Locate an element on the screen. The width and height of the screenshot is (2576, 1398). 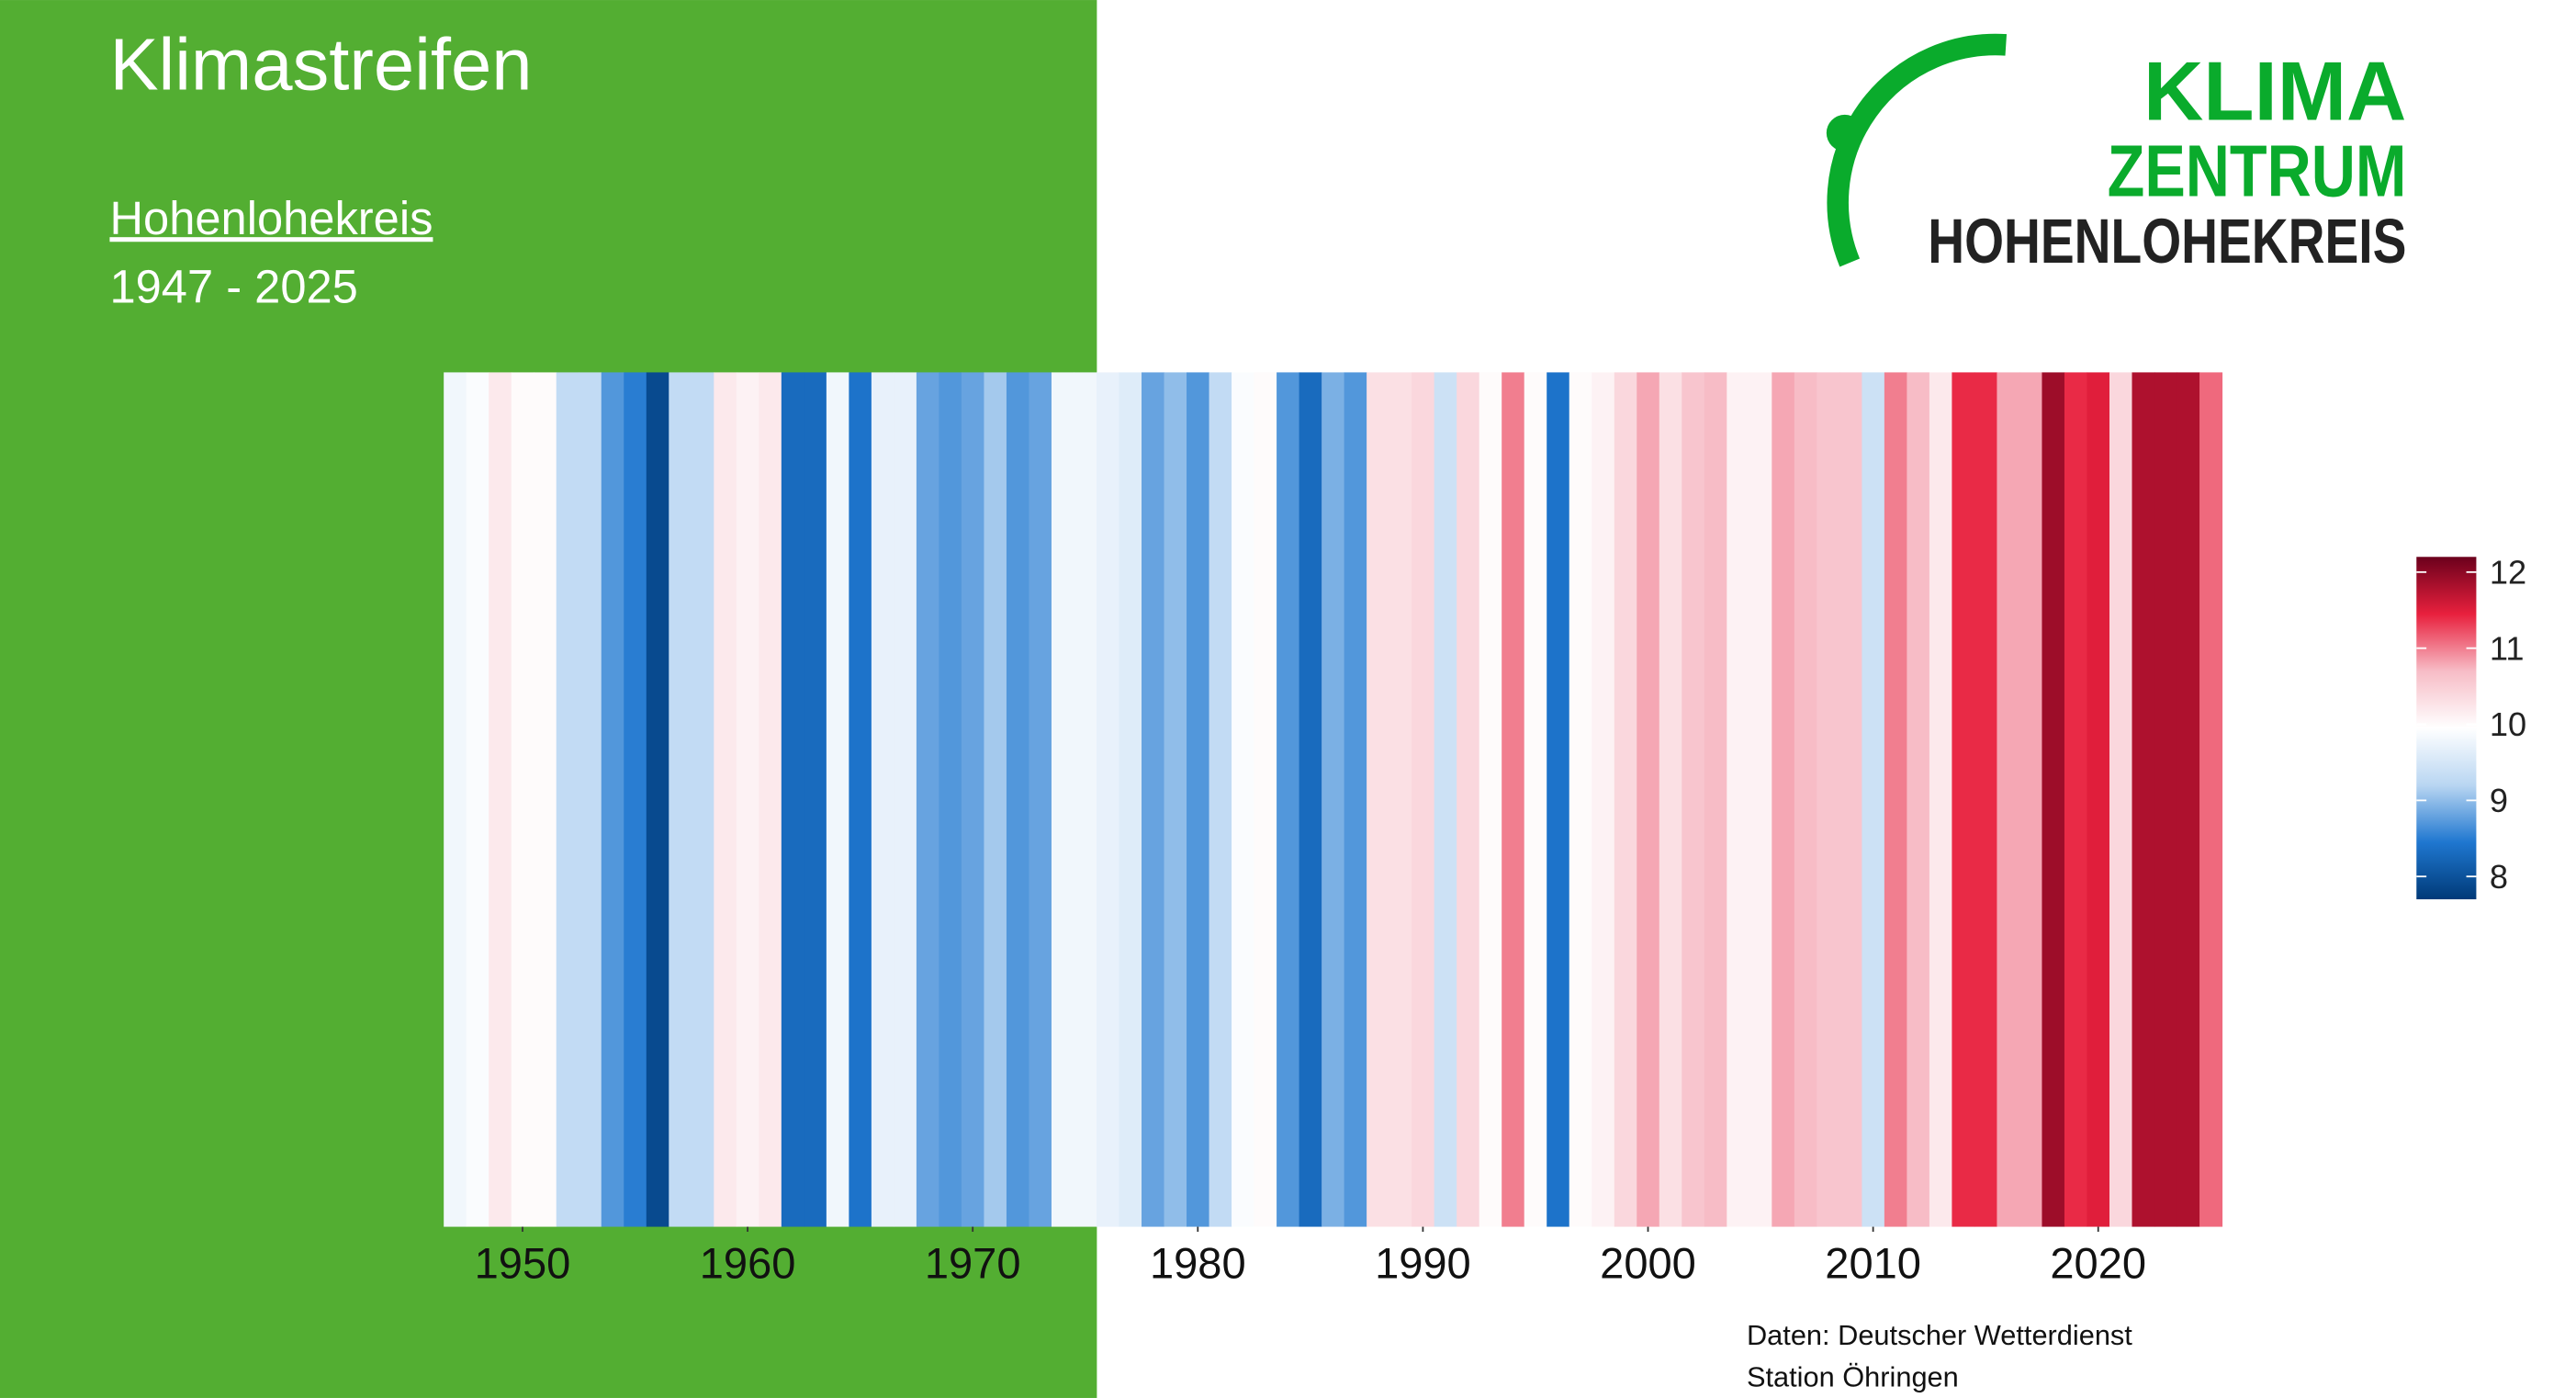
logo-arc is located at coordinates (1917, 150).